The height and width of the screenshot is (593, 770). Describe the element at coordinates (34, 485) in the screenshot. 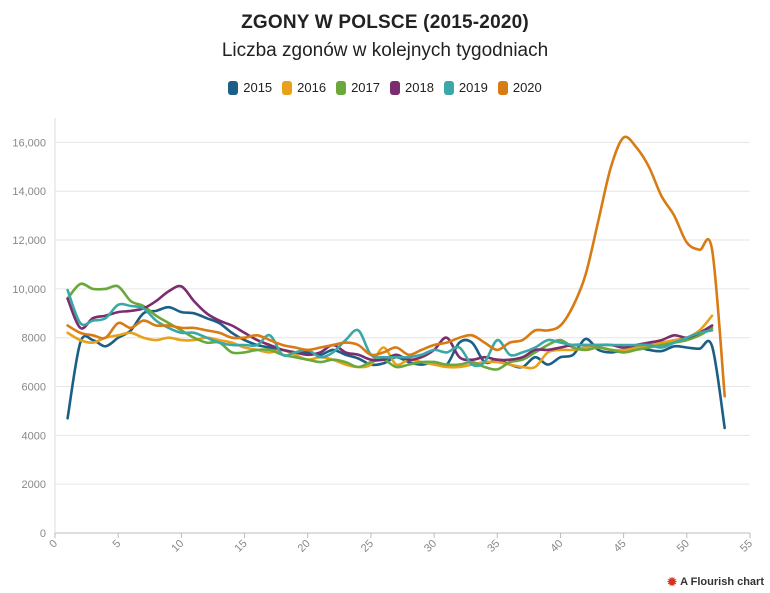

I see `y-tick-label: 2000` at that location.